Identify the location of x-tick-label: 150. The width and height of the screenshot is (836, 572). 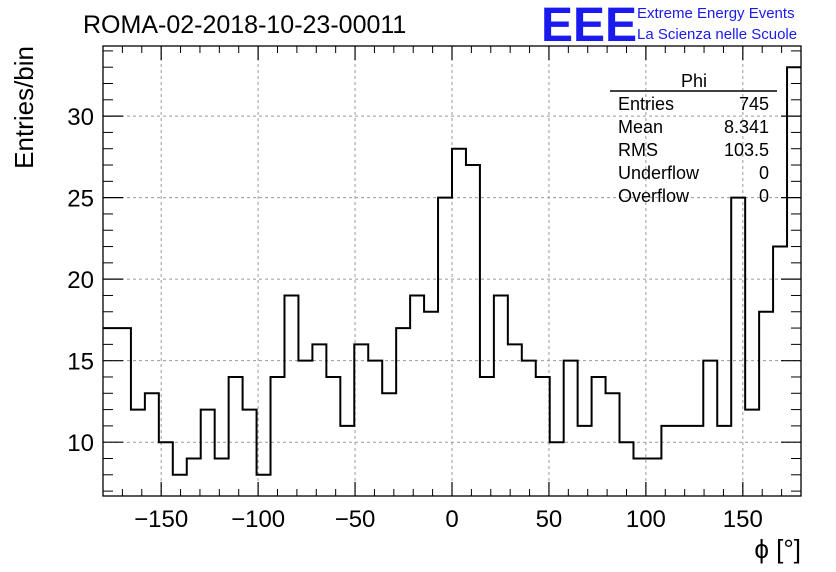
(743, 519).